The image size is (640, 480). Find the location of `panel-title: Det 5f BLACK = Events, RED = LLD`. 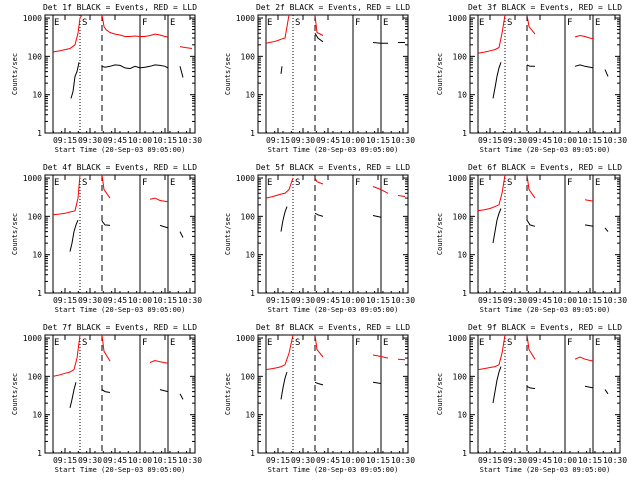

panel-title: Det 5f BLACK = Events, RED = LLD is located at coordinates (333, 167).